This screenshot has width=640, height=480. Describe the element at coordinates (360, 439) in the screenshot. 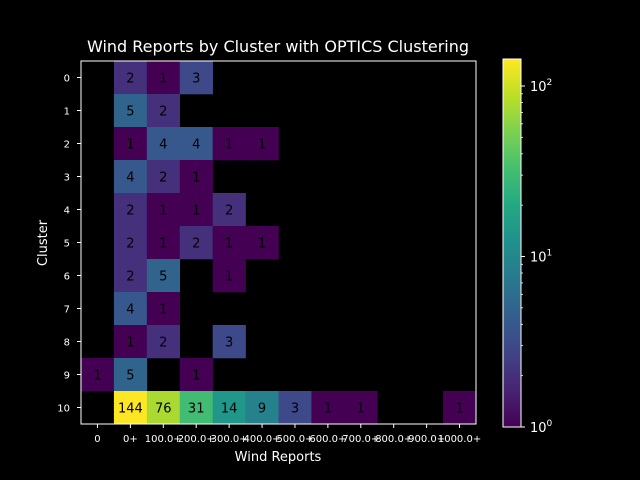

I see `x-tick-label: 700.0+` at that location.